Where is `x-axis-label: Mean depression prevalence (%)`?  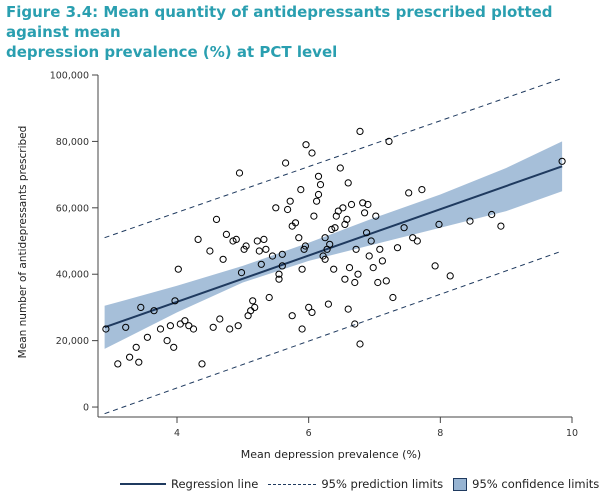 x-axis-label: Mean depression prevalence (%) is located at coordinates (331, 454).